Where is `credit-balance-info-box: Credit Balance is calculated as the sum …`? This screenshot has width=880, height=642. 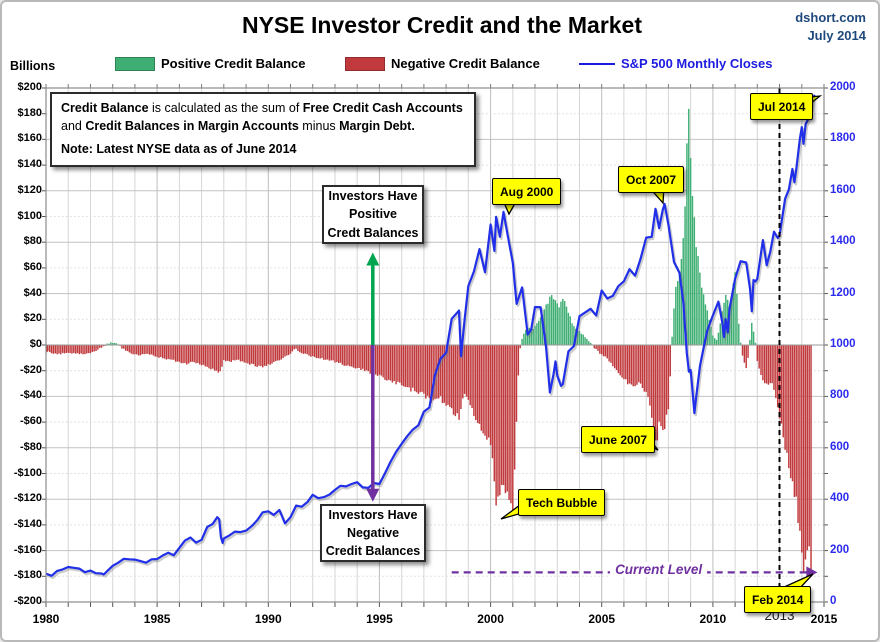 credit-balance-info-box: Credit Balance is calculated as the sum … is located at coordinates (263, 129).